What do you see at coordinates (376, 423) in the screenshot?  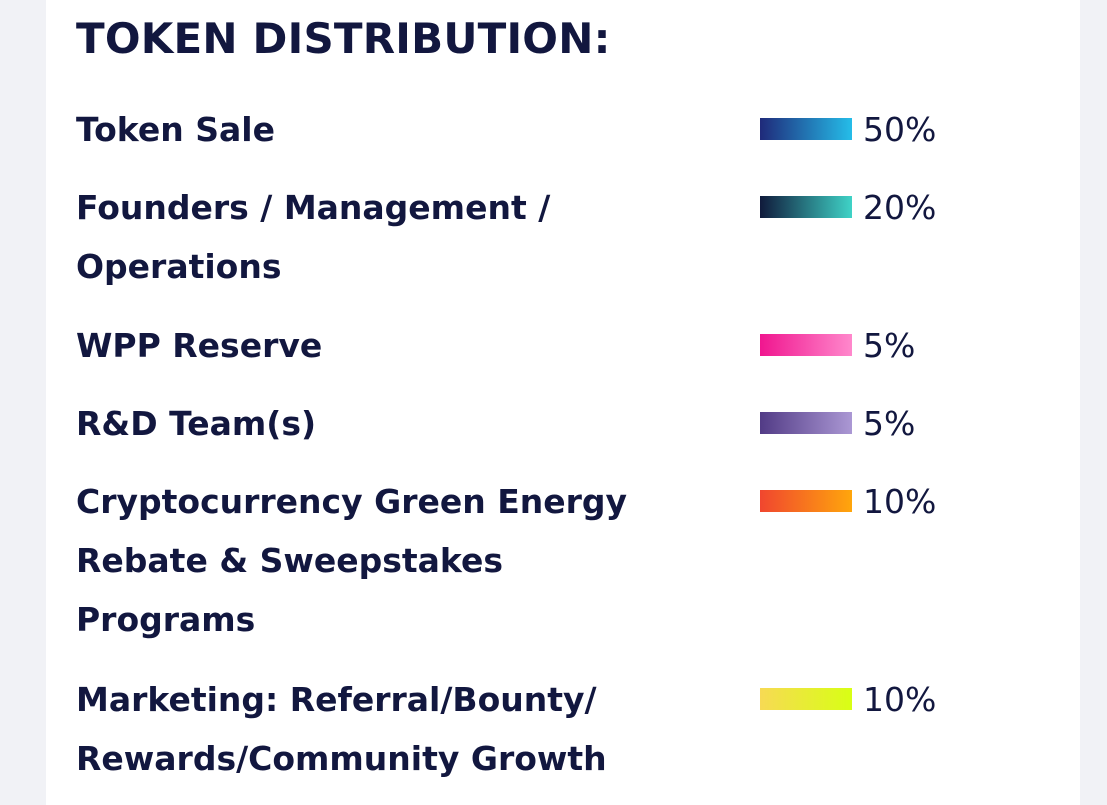 I see `row-label: R&D Team(s)` at bounding box center [376, 423].